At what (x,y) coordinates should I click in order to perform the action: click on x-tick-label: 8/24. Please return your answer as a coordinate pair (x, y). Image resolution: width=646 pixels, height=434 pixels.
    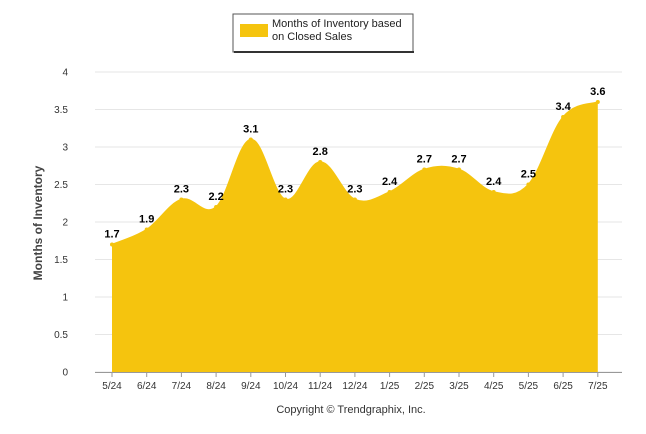
    Looking at the image, I should click on (216, 386).